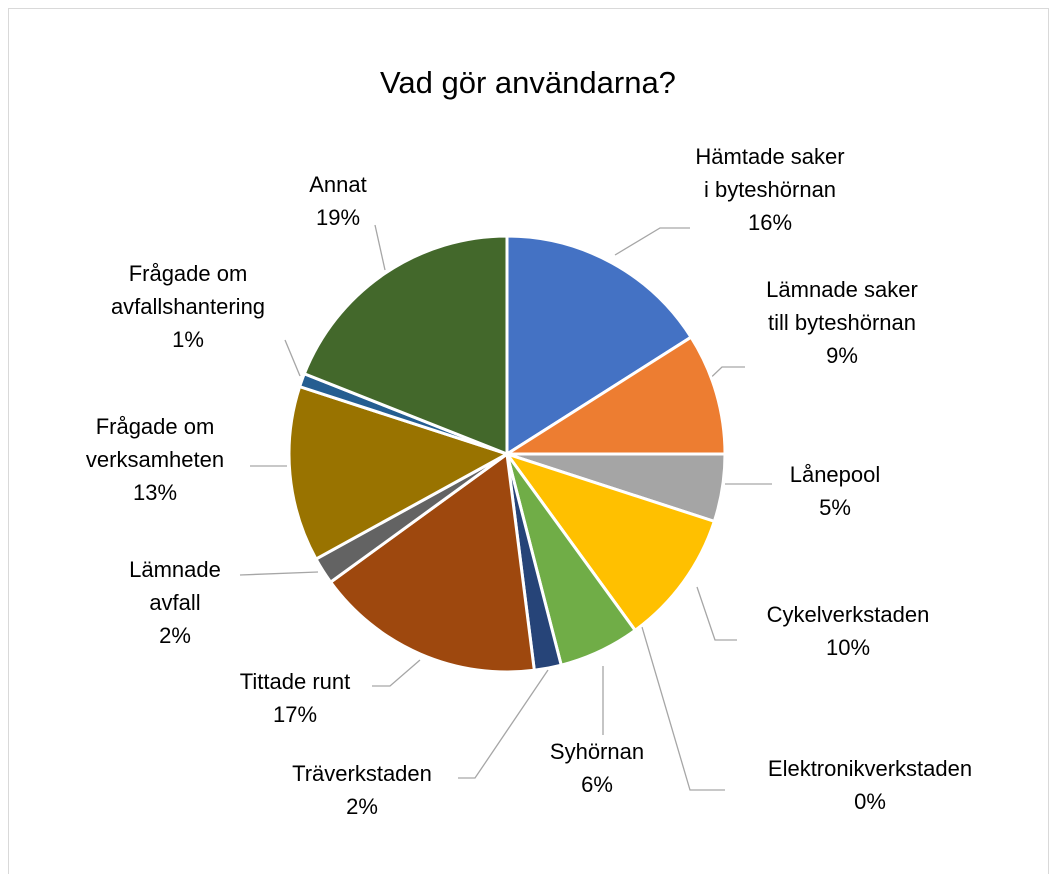 Image resolution: width=1057 pixels, height=874 pixels. I want to click on category-label: Frågade om avfallshantering, so click(188, 290).